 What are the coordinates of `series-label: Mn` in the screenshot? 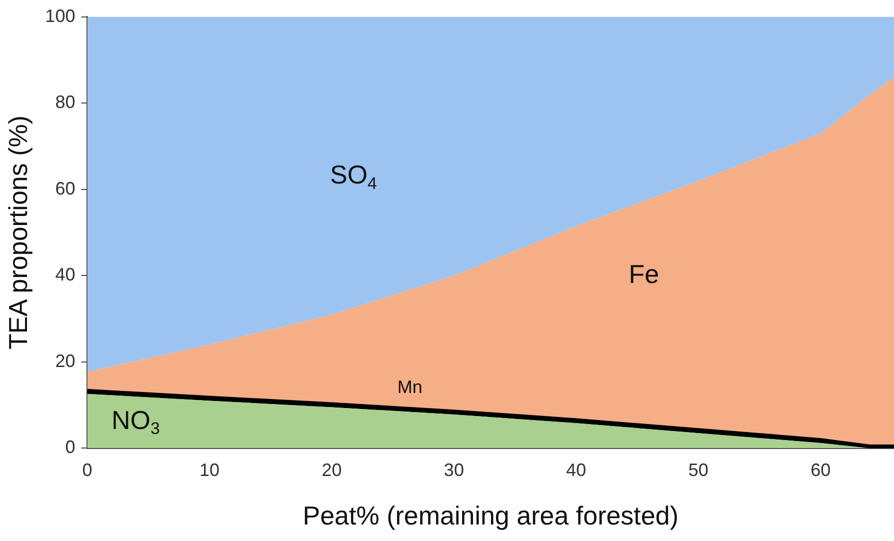 It's located at (409, 386).